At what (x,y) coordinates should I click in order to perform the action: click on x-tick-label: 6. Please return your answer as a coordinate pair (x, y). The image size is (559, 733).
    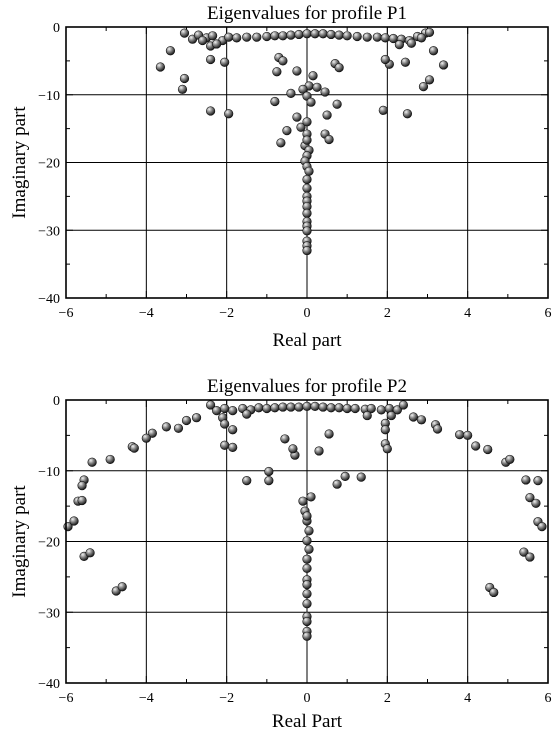
    Looking at the image, I should click on (548, 313).